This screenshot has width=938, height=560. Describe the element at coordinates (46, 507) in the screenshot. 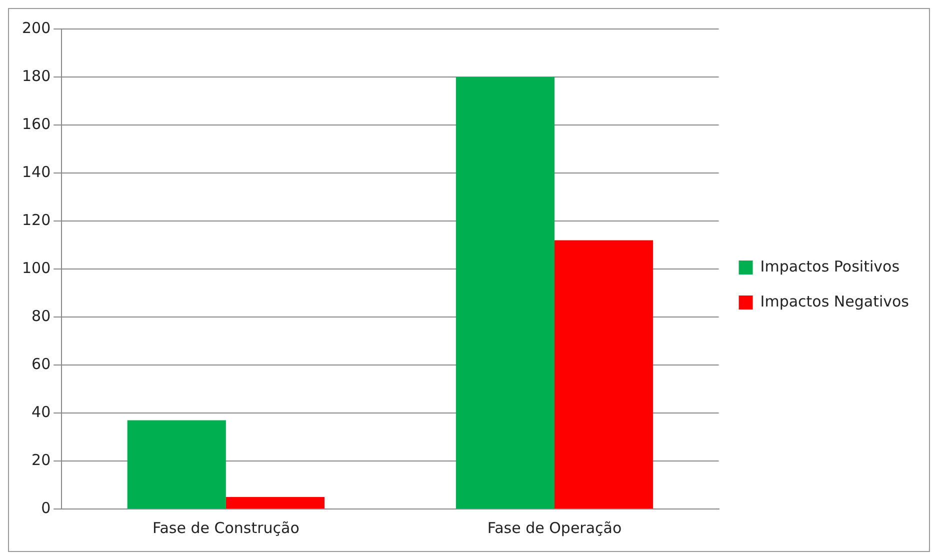

I see `y-tick-label: 0` at that location.